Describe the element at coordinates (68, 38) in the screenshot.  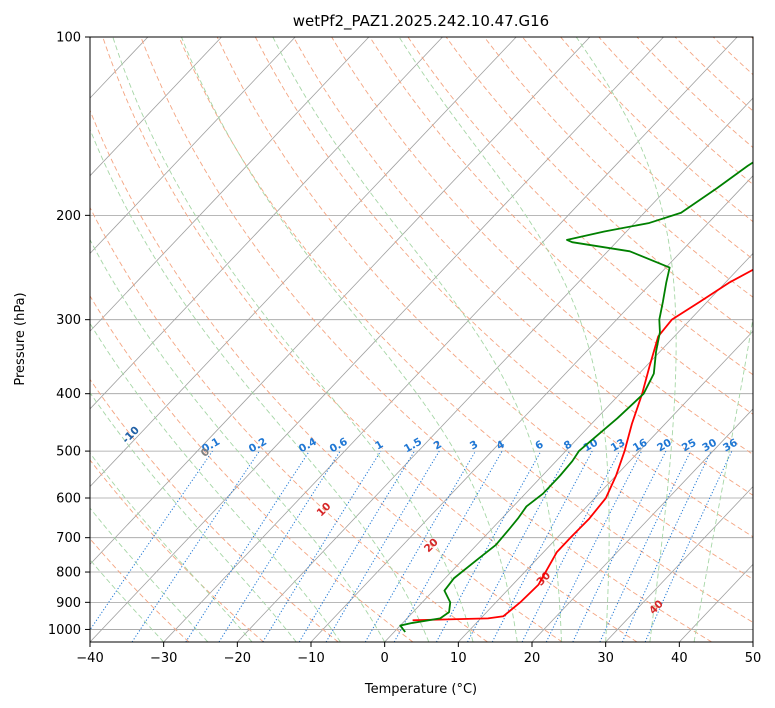
I see `y-tick-label: 100` at that location.